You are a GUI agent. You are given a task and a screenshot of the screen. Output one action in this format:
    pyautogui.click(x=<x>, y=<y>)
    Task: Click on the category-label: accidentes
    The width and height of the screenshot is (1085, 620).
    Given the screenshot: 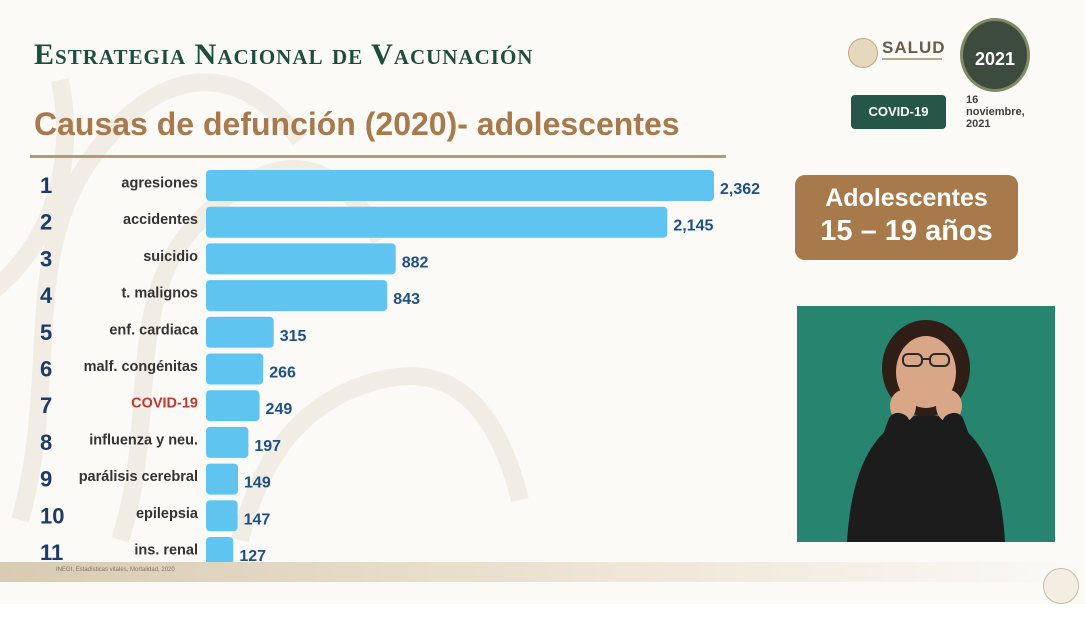 What is the action you would take?
    pyautogui.click(x=160, y=220)
    